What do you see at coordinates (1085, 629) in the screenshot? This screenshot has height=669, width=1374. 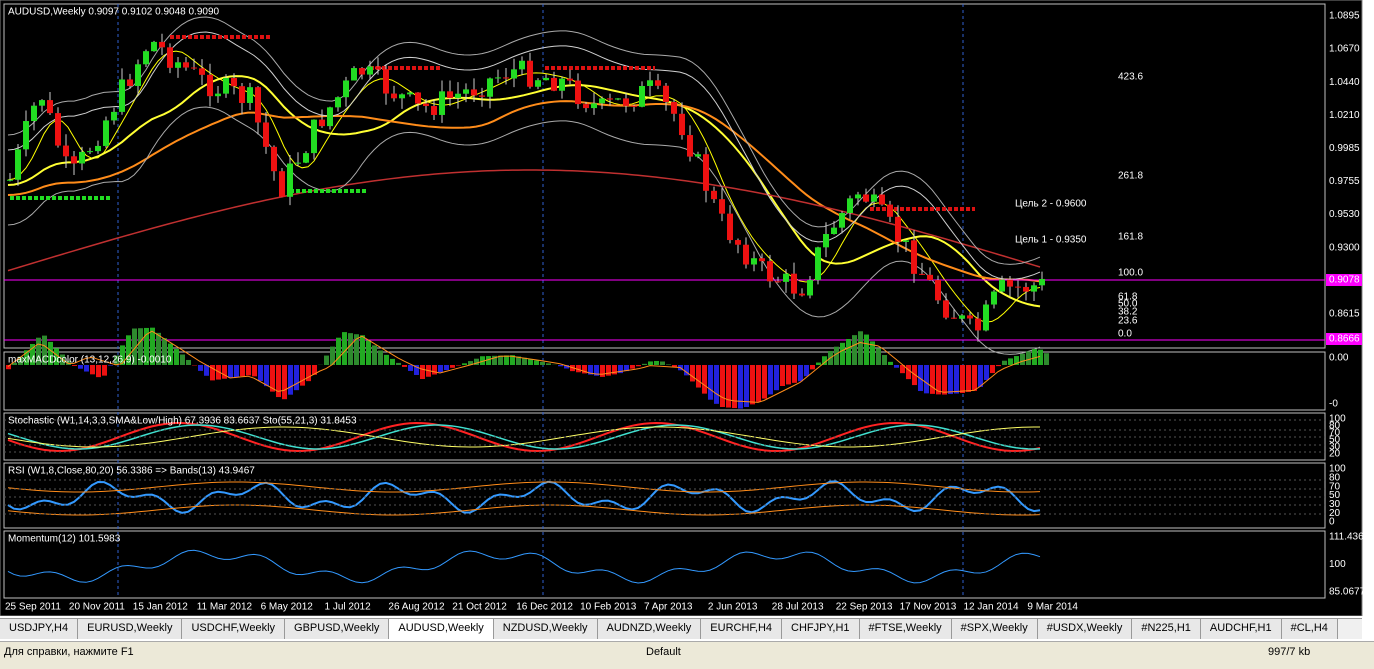 I see `symbol-tab: #USDX,Weekly` at bounding box center [1085, 629].